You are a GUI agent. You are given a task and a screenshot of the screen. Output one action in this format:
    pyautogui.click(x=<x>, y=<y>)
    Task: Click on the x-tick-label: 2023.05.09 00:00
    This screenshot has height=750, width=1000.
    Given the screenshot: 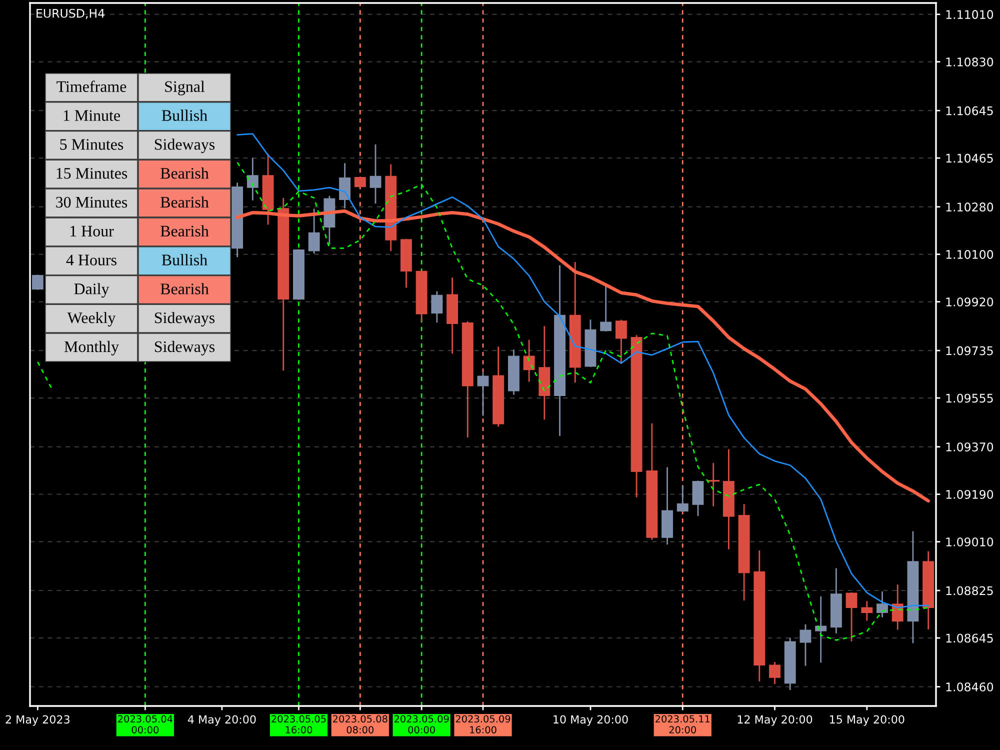 What is the action you would take?
    pyautogui.click(x=421, y=724)
    